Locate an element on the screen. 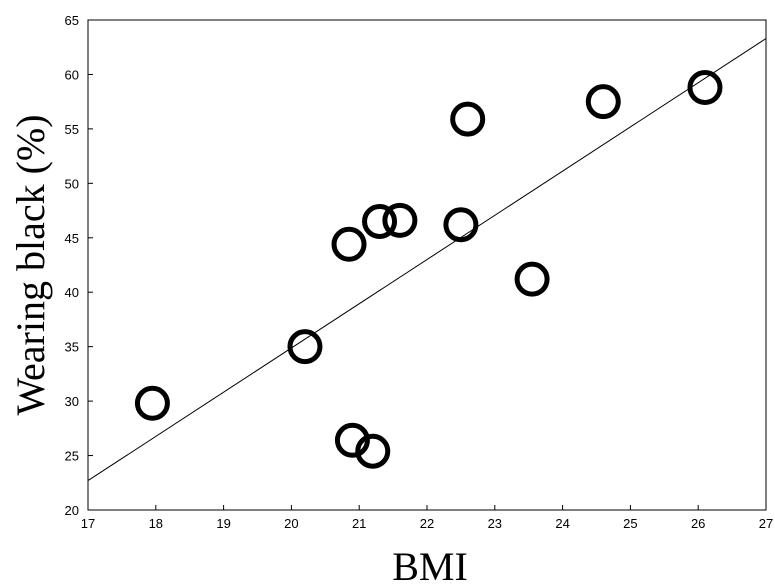 The image size is (775, 587). y-tick-label: 30 is located at coordinates (72, 401).